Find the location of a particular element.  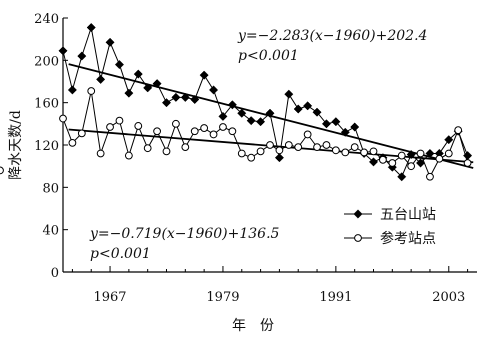

point-0-1962 is located at coordinates (63, 51).